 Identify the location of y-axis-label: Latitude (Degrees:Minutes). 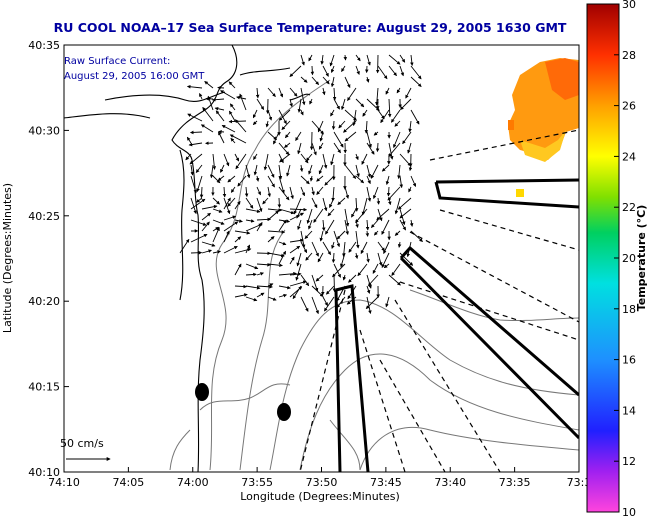
(7, 258).